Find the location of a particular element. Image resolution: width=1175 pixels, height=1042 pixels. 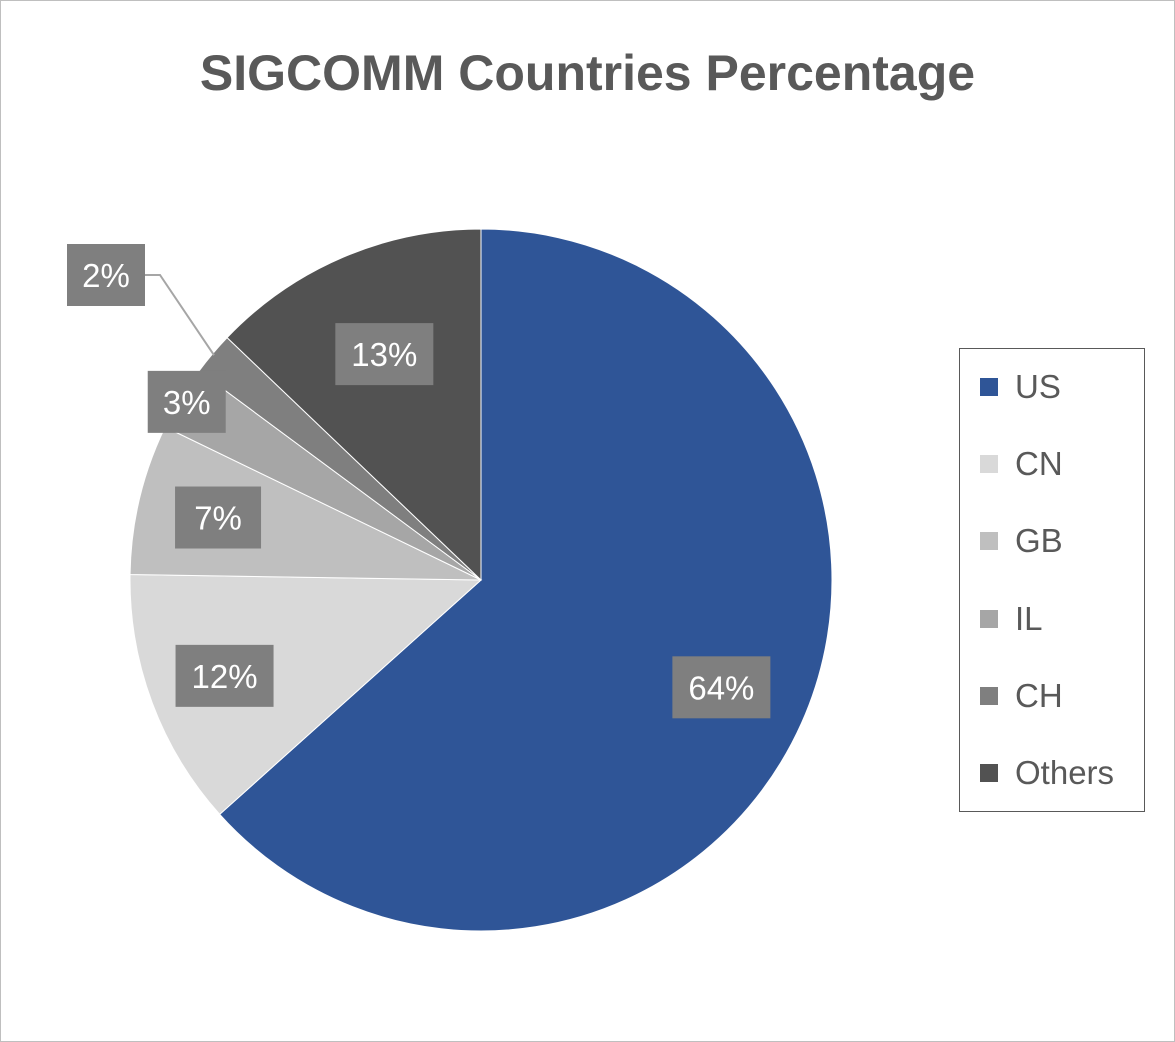

leader-line-ch is located at coordinates (180, 315).